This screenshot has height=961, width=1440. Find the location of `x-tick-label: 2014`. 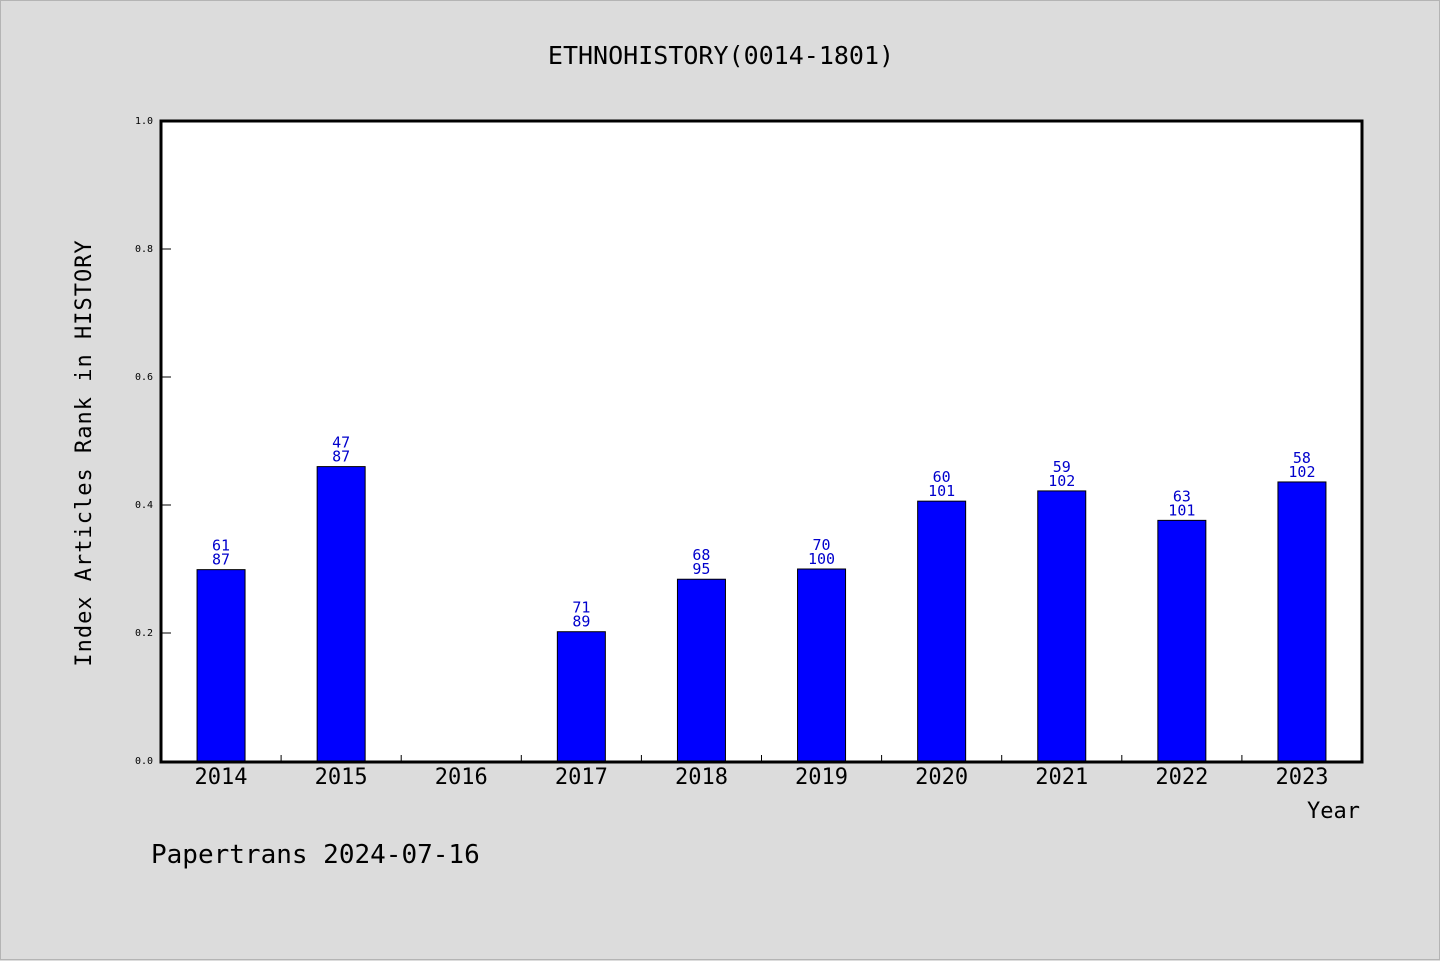

x-tick-label: 2014 is located at coordinates (221, 777).